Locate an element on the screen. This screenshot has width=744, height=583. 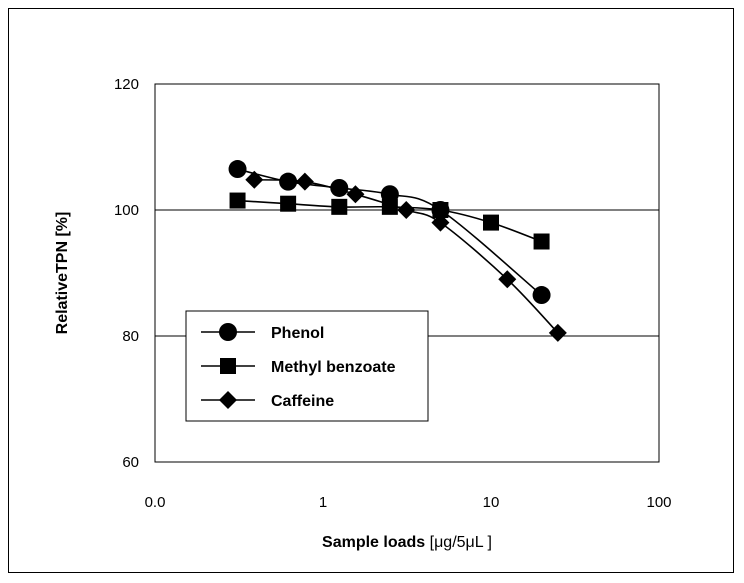
y-tick-label: 100 is located at coordinates (126, 210).